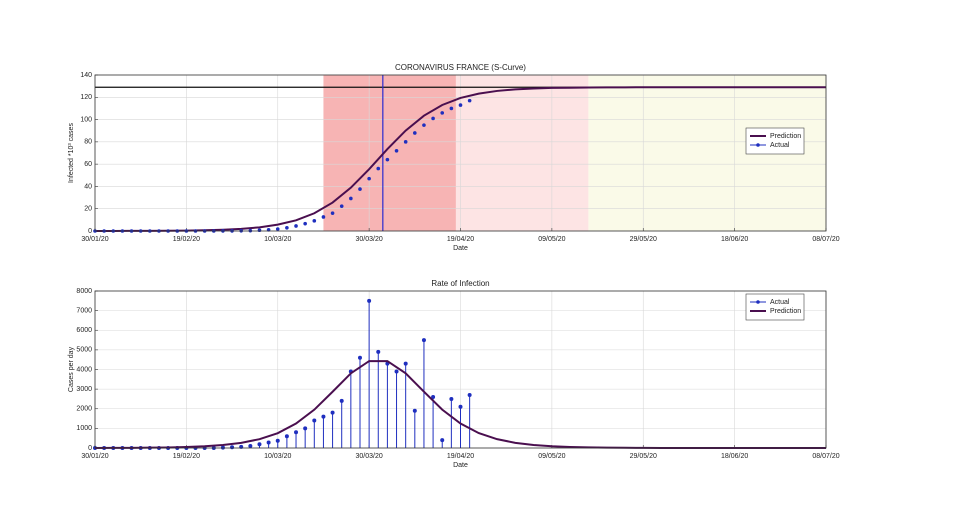  Describe the element at coordinates (71, 153) in the screenshot. I see `y-axis-label: Infected *10³ cases` at that location.